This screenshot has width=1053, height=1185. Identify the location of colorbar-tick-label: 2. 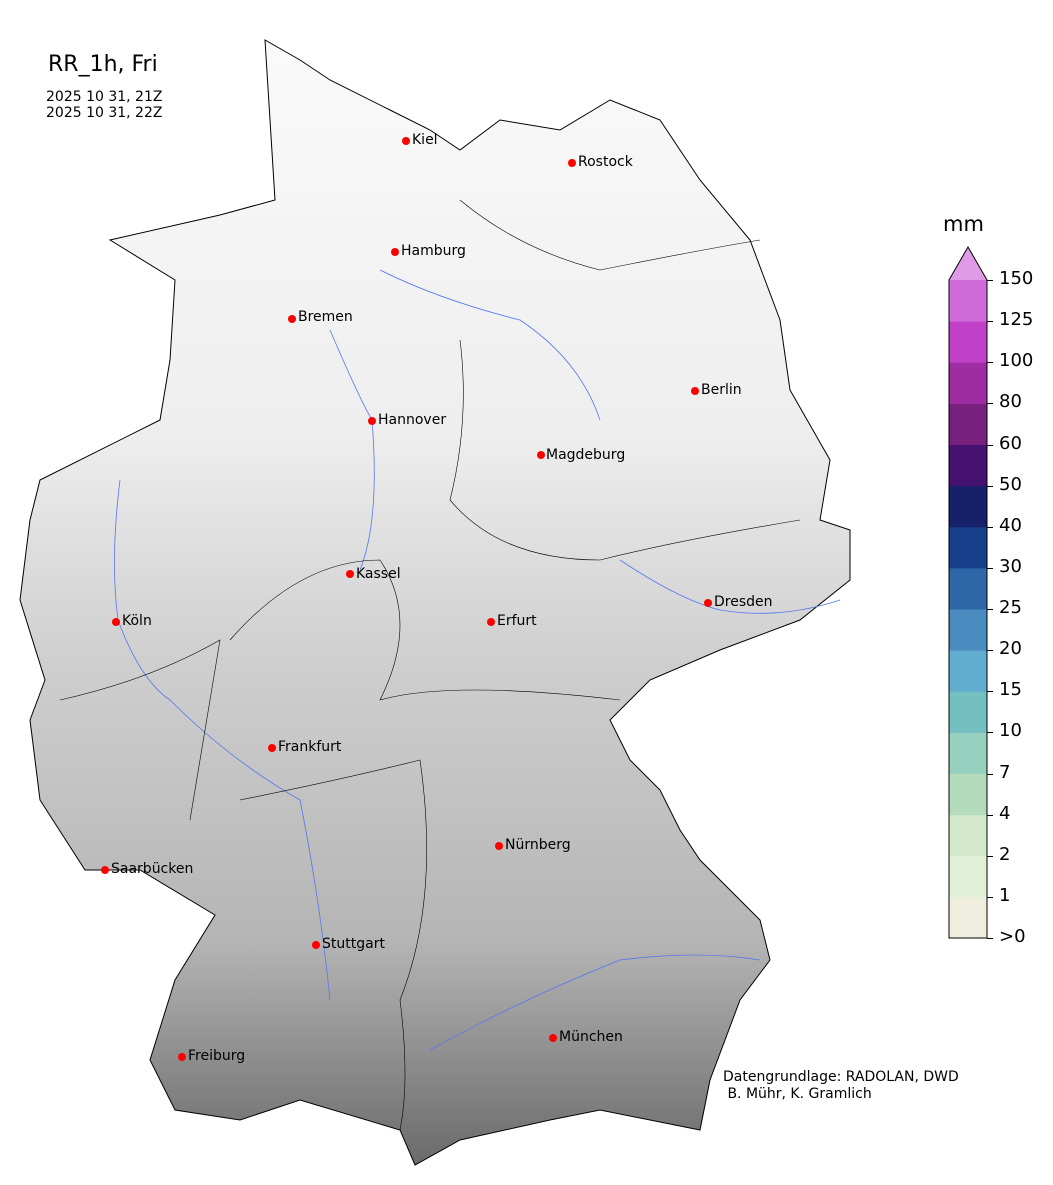
(1005, 854).